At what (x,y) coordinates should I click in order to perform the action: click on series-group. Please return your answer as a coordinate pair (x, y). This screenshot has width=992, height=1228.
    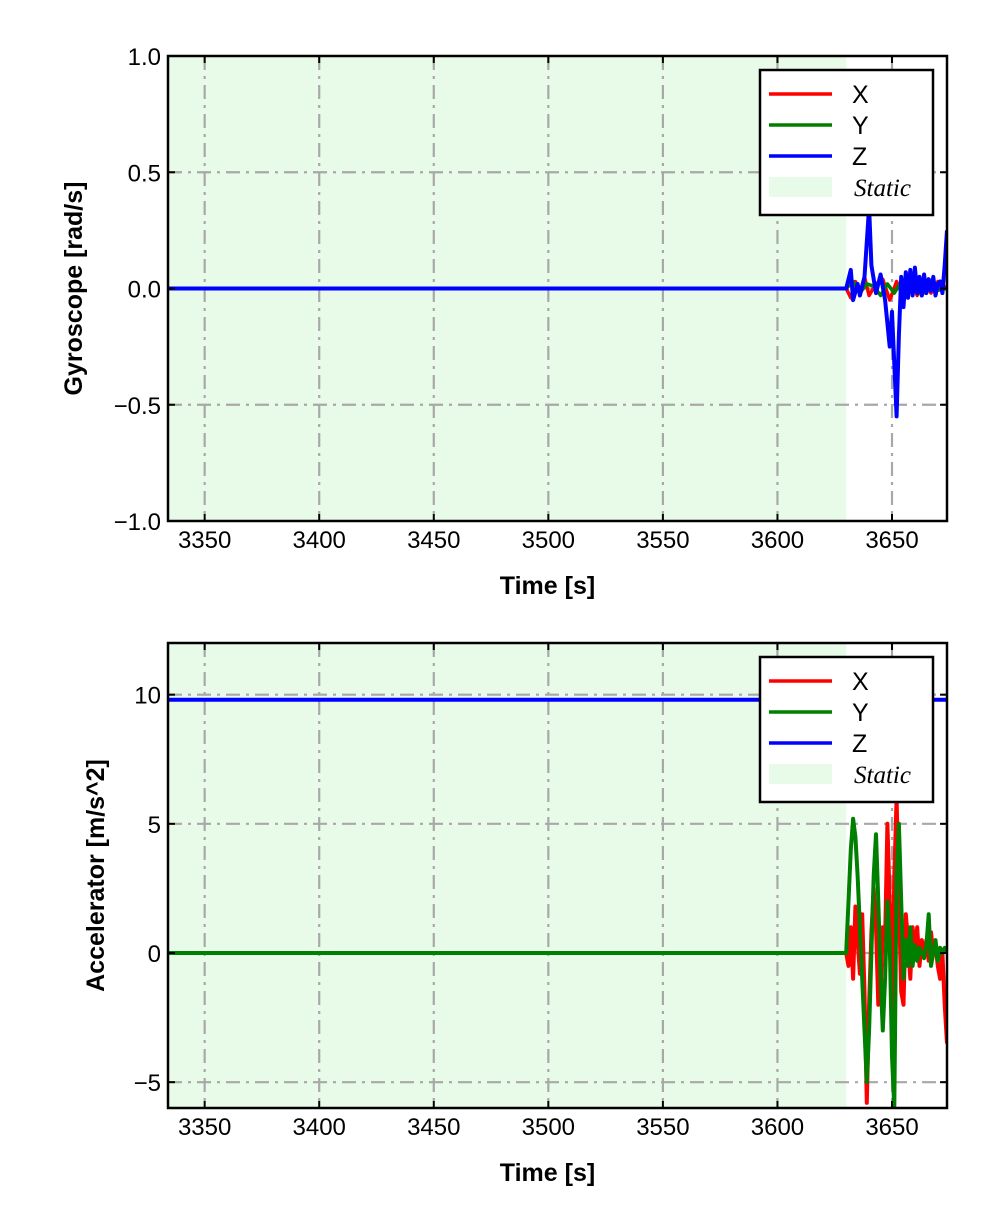
    Looking at the image, I should click on (557, 312).